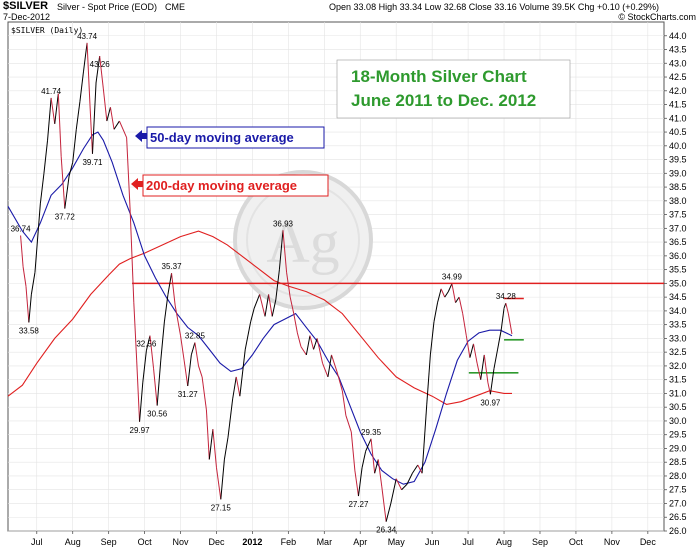 The width and height of the screenshot is (700, 551). Describe the element at coordinates (678, 352) in the screenshot. I see `y-tick-label: 32.5` at that location.